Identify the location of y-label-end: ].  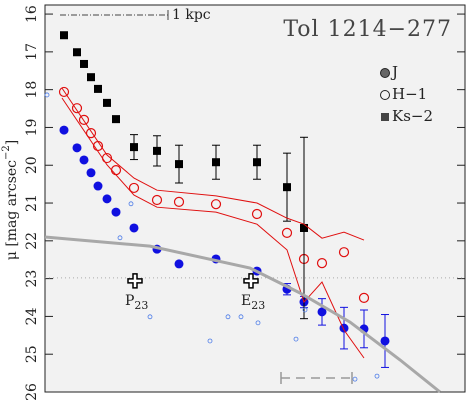
(12, 142).